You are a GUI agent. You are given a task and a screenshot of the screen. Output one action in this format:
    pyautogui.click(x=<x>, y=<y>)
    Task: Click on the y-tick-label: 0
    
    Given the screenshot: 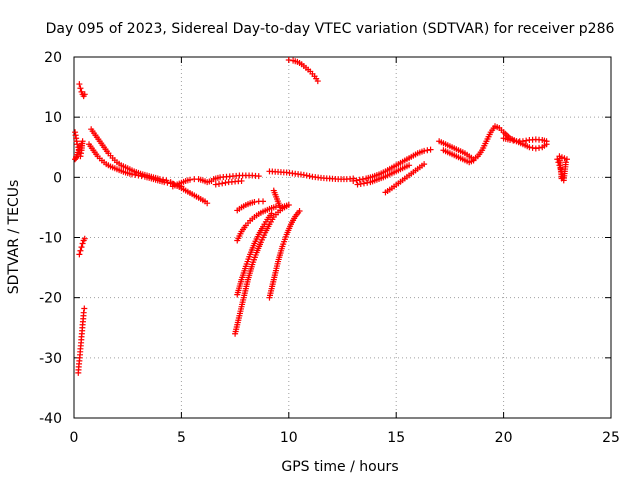 What is the action you would take?
    pyautogui.click(x=57, y=178)
    